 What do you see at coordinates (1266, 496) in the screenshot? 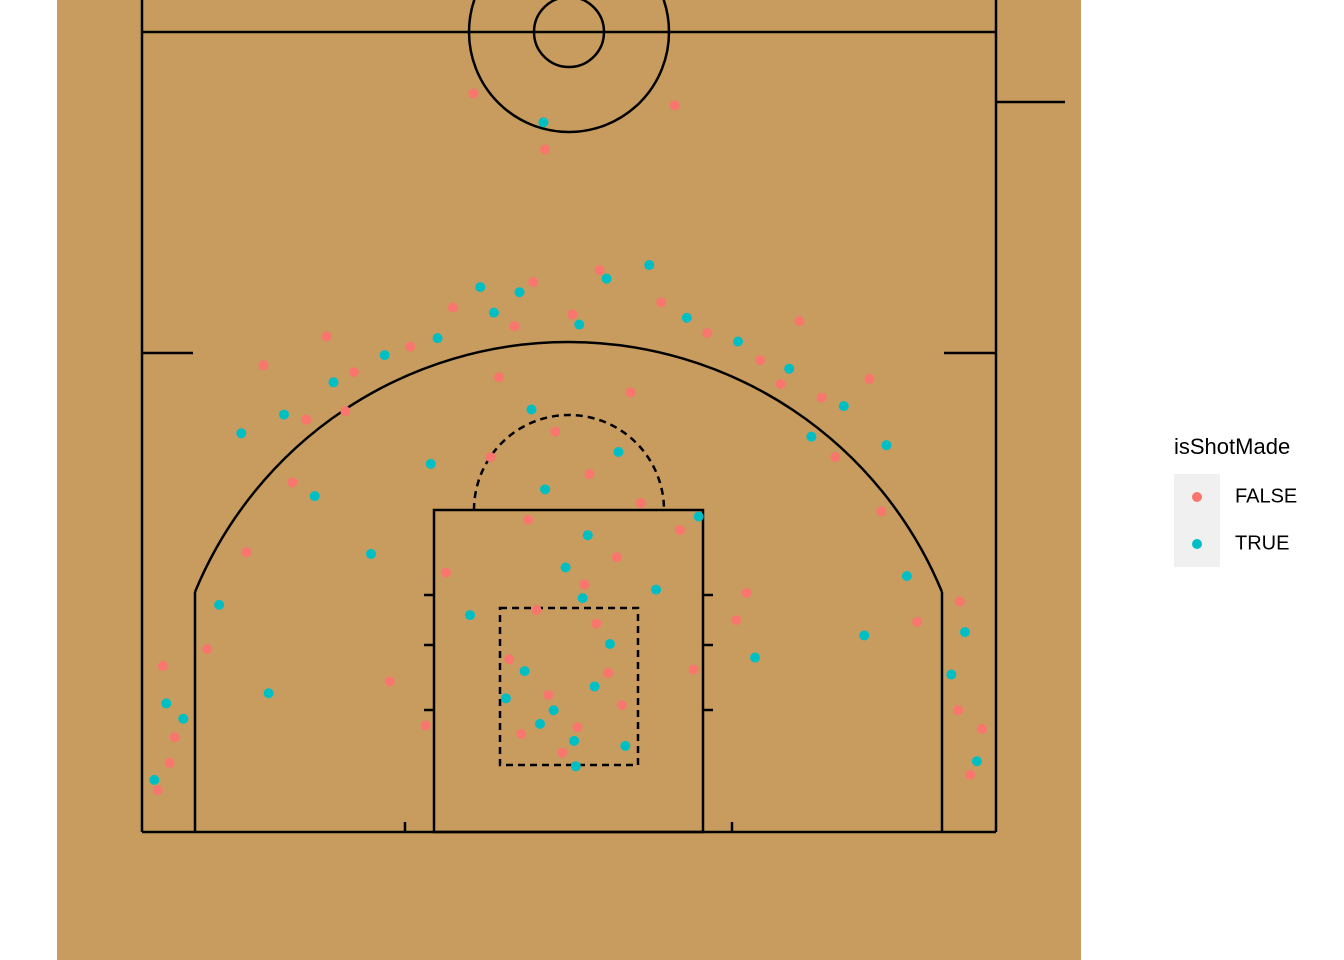
I see `legend-label: FALSE` at bounding box center [1266, 496].